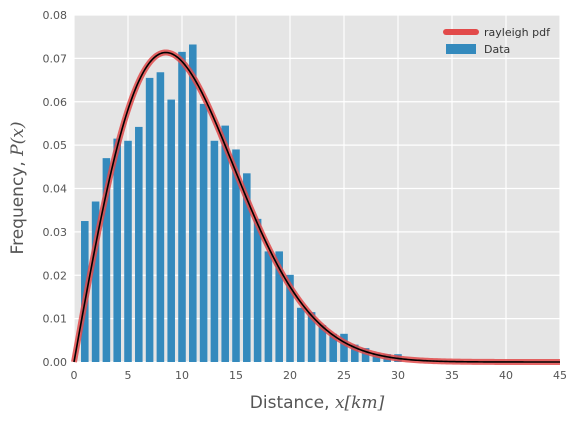  What do you see at coordinates (560, 375) in the screenshot?
I see `x-tick-label: 45` at bounding box center [560, 375].